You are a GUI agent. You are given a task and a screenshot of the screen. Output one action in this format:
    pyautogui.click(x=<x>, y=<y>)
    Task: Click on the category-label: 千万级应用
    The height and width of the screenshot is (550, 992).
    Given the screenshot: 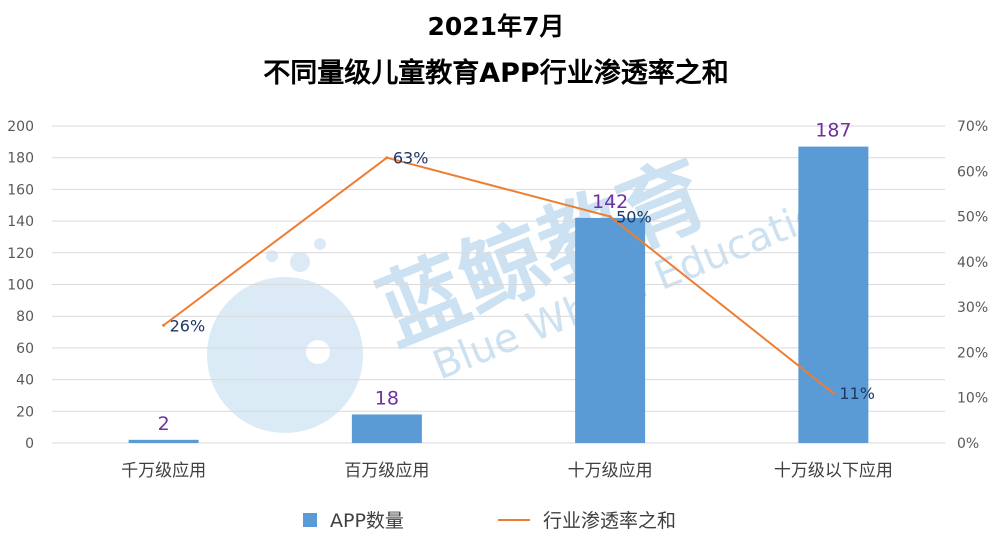 What is the action you would take?
    pyautogui.click(x=163, y=471)
    